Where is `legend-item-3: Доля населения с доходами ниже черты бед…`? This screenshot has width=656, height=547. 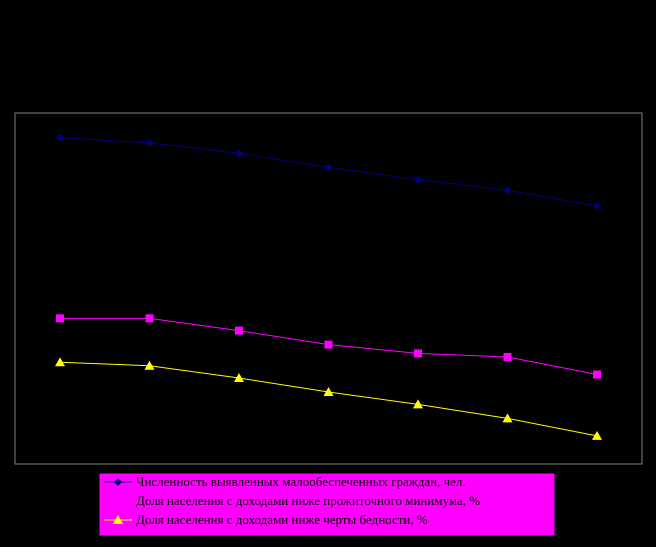 legend-item-3: Доля населения с доходами ниже черты бед… is located at coordinates (266, 519).